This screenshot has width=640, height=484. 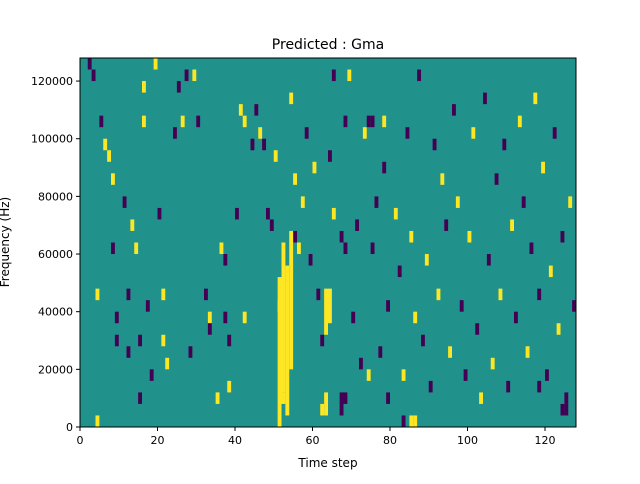 I want to click on x-tick-label: 0, so click(x=80, y=440).